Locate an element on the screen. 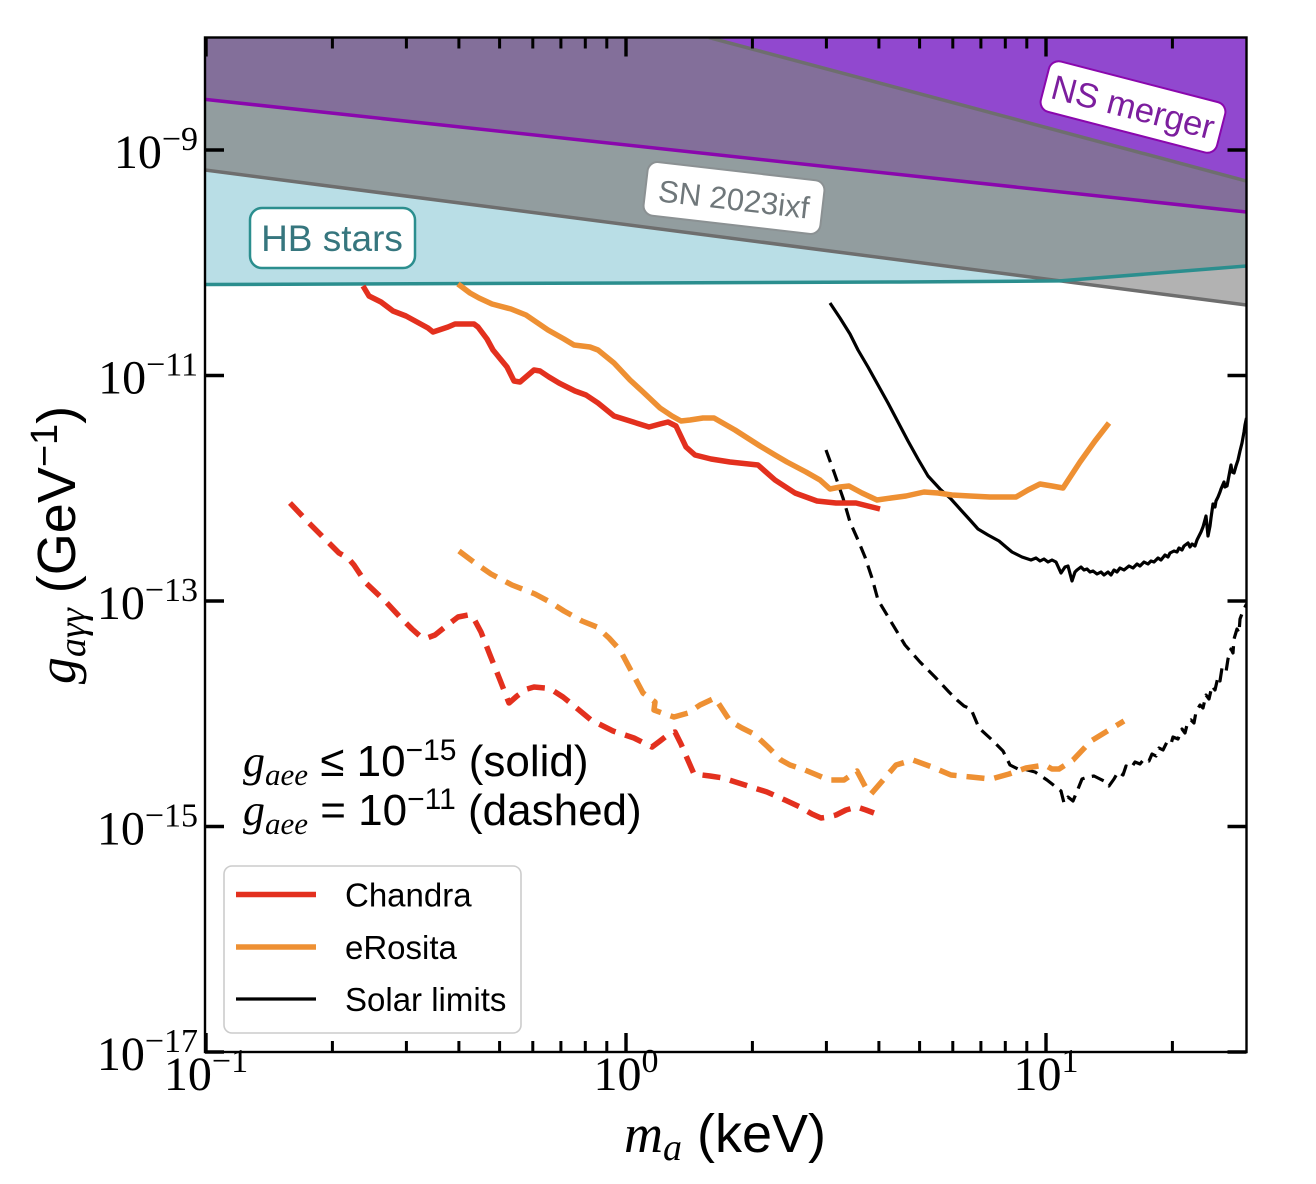 This screenshot has height=1184, width=1316. svg-text: eRosita is located at coordinates (401, 947).